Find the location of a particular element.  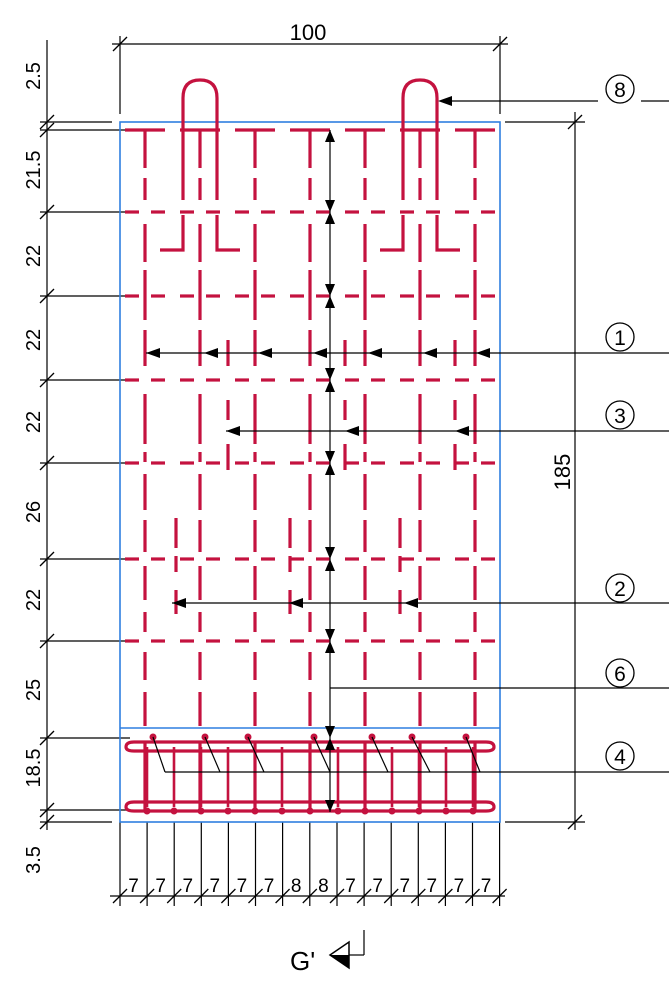

callout-3-label: 3 is located at coordinates (620, 416).